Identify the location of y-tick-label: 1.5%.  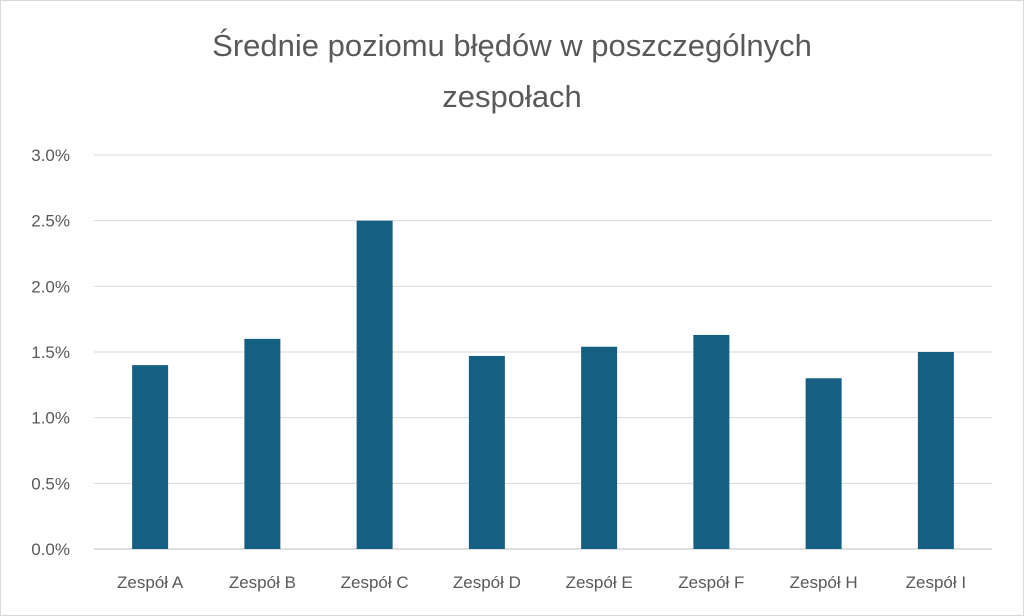
(50, 352).